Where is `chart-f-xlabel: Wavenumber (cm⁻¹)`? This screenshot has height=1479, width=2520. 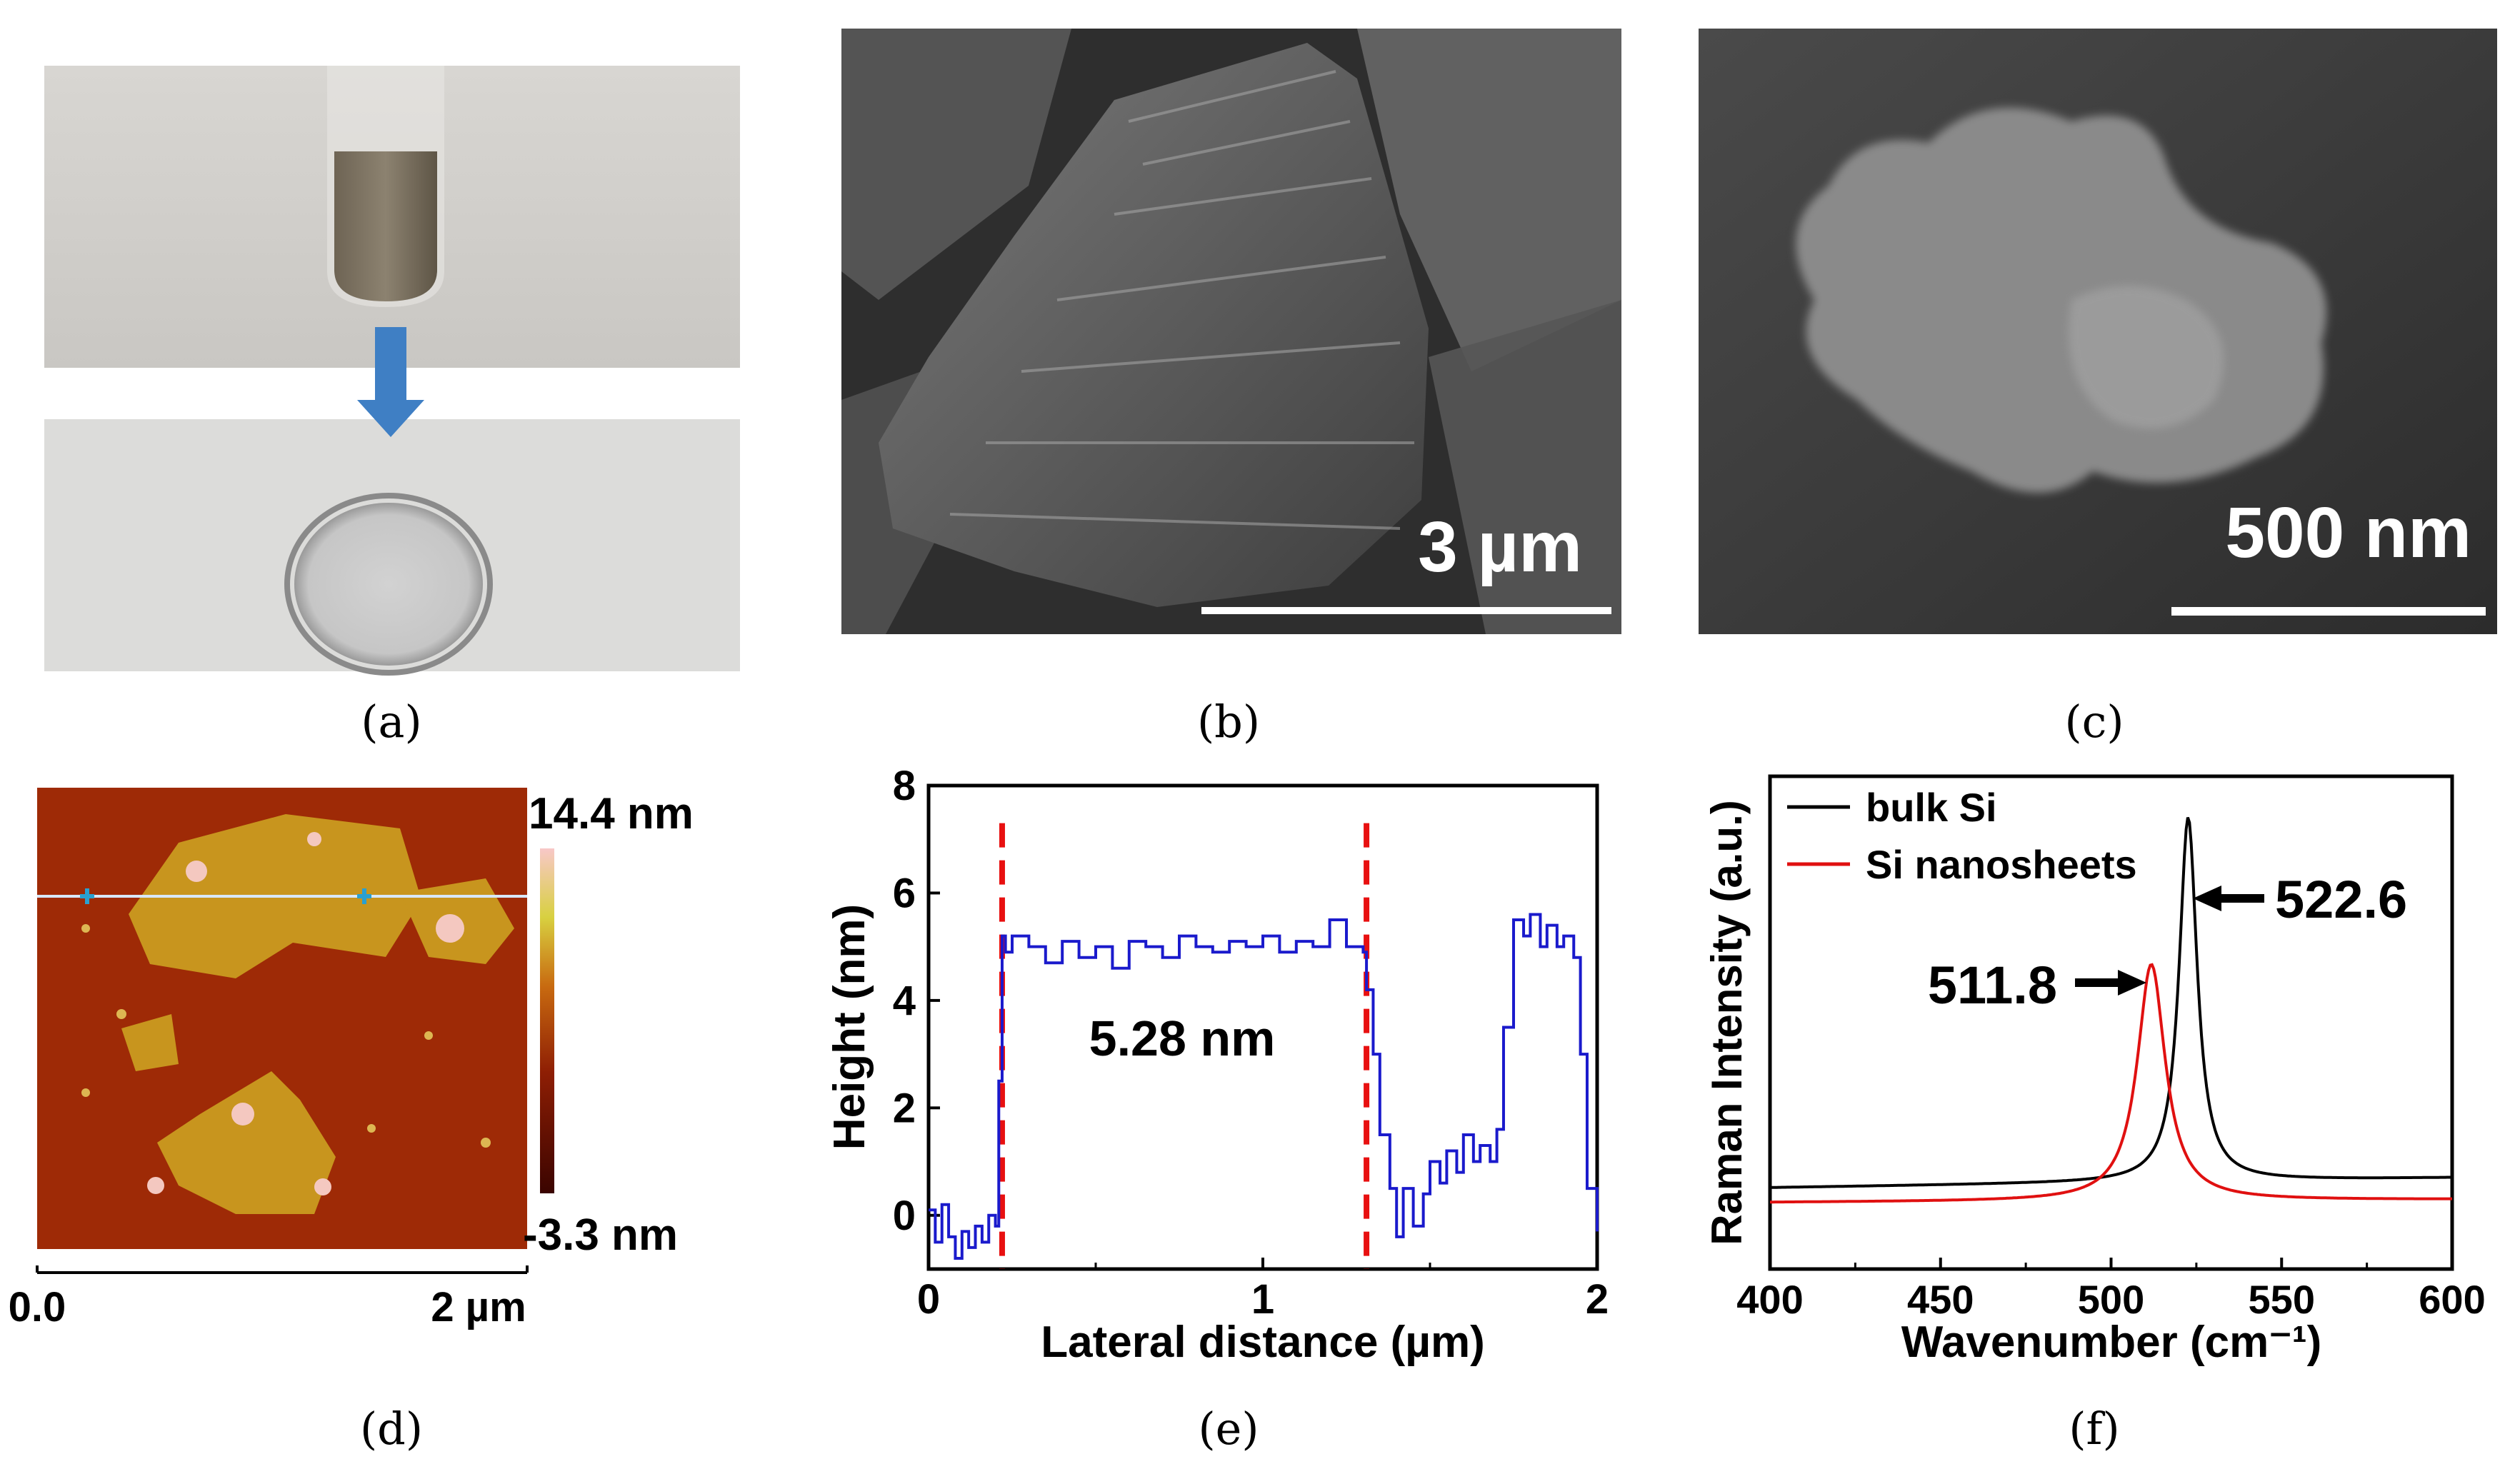
chart-f-xlabel: Wavenumber (cm⁻¹) is located at coordinates (2111, 1342).